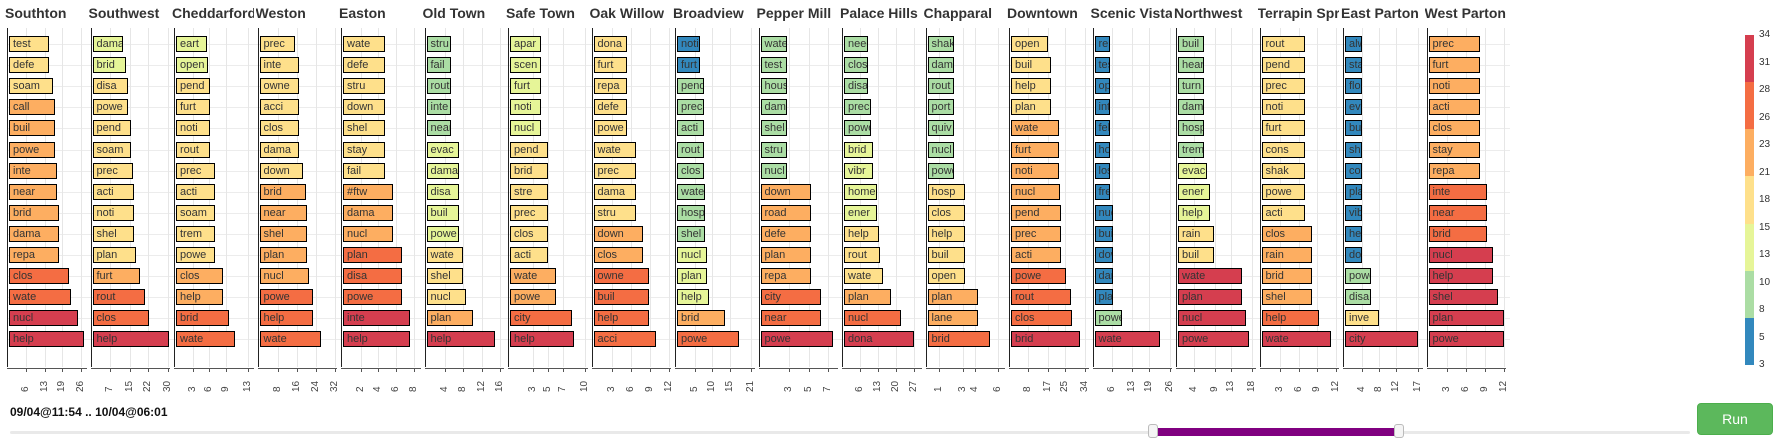 The height and width of the screenshot is (440, 1780). Describe the element at coordinates (610, 107) in the screenshot. I see `bar: defe` at that location.